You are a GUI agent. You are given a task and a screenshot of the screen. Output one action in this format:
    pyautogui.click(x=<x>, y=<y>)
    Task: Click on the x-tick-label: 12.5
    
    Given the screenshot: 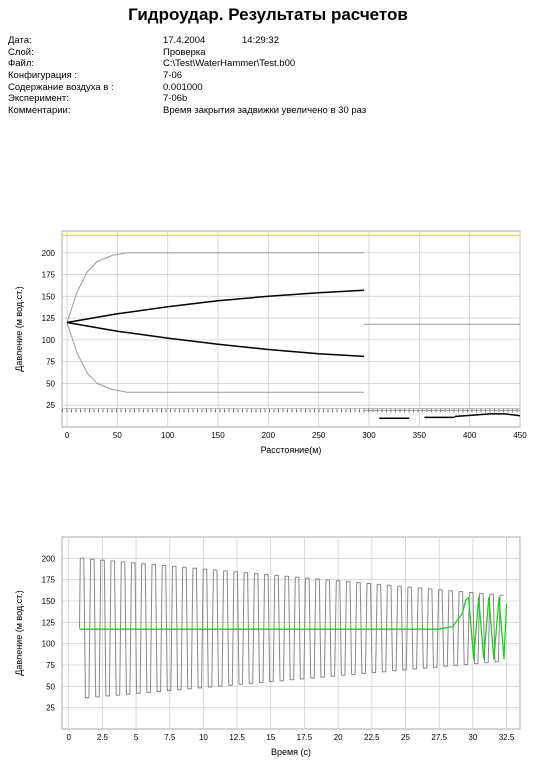 What is the action you would take?
    pyautogui.click(x=237, y=737)
    